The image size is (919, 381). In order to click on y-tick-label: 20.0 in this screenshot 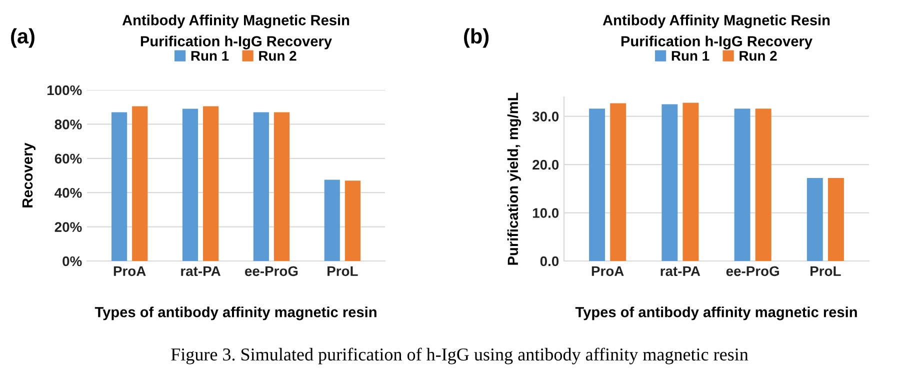, I will do `click(545, 165)`.